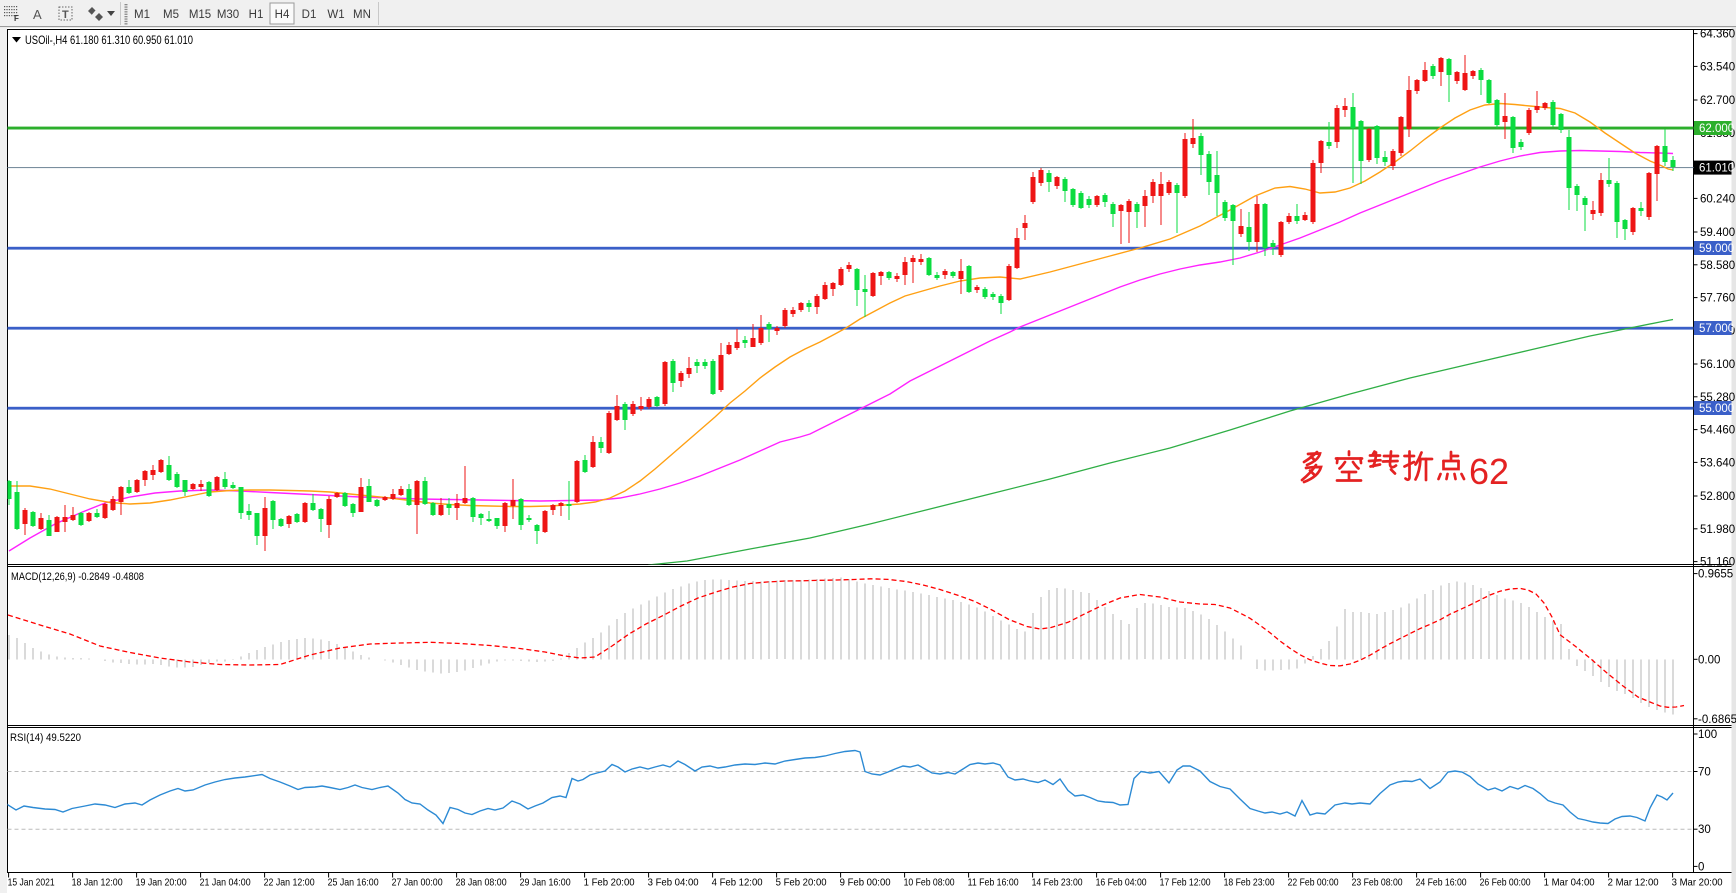  Describe the element at coordinates (1057, 883) in the screenshot. I see `svg-text: 14 Feb 23:00` at that location.